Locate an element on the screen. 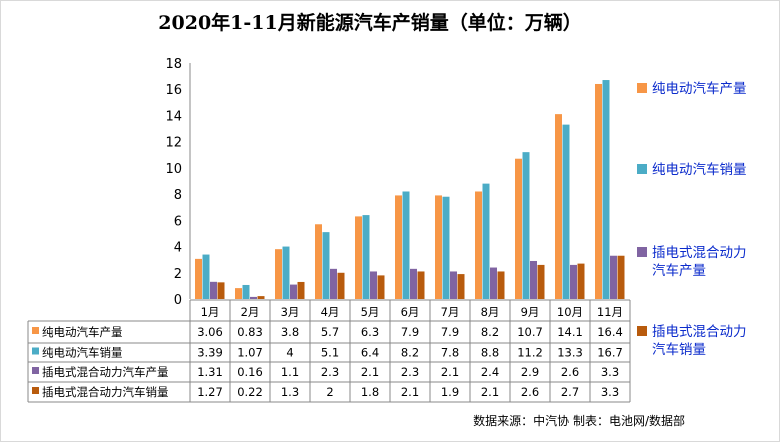  data-label: 0.16 is located at coordinates (250, 372).